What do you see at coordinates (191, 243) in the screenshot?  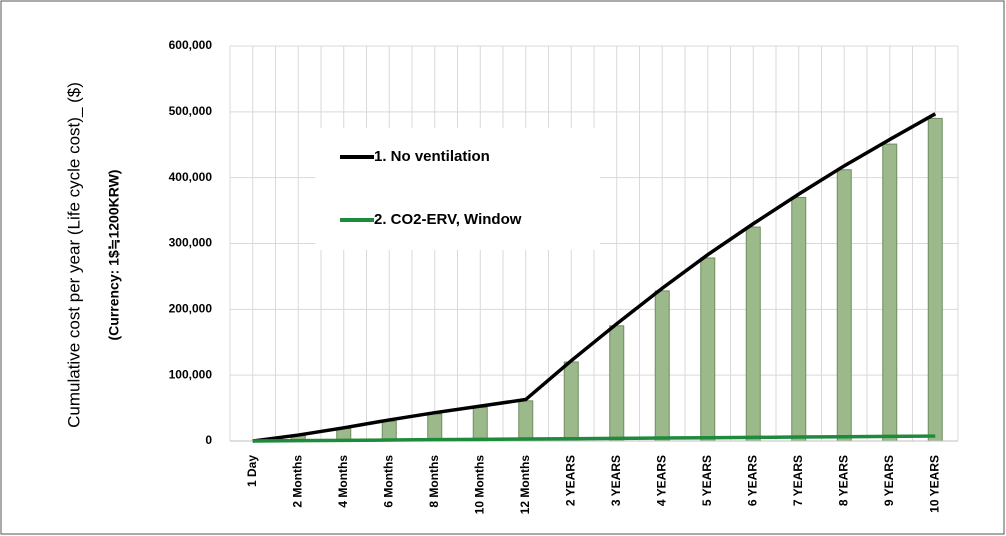 I see `y-tick-label: 300,000` at bounding box center [191, 243].